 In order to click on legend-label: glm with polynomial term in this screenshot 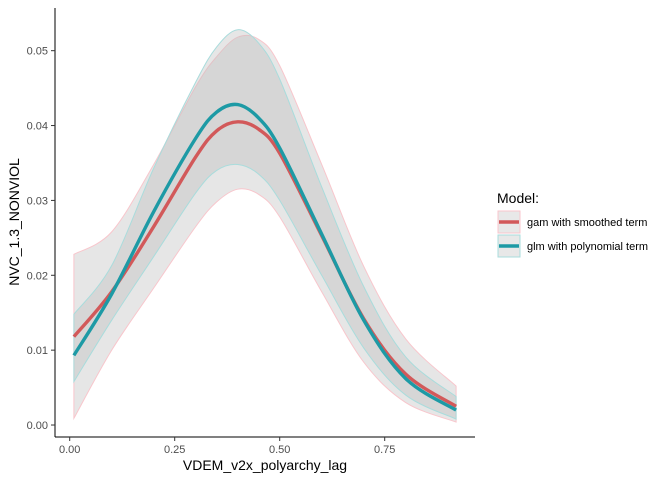, I will do `click(587, 247)`.